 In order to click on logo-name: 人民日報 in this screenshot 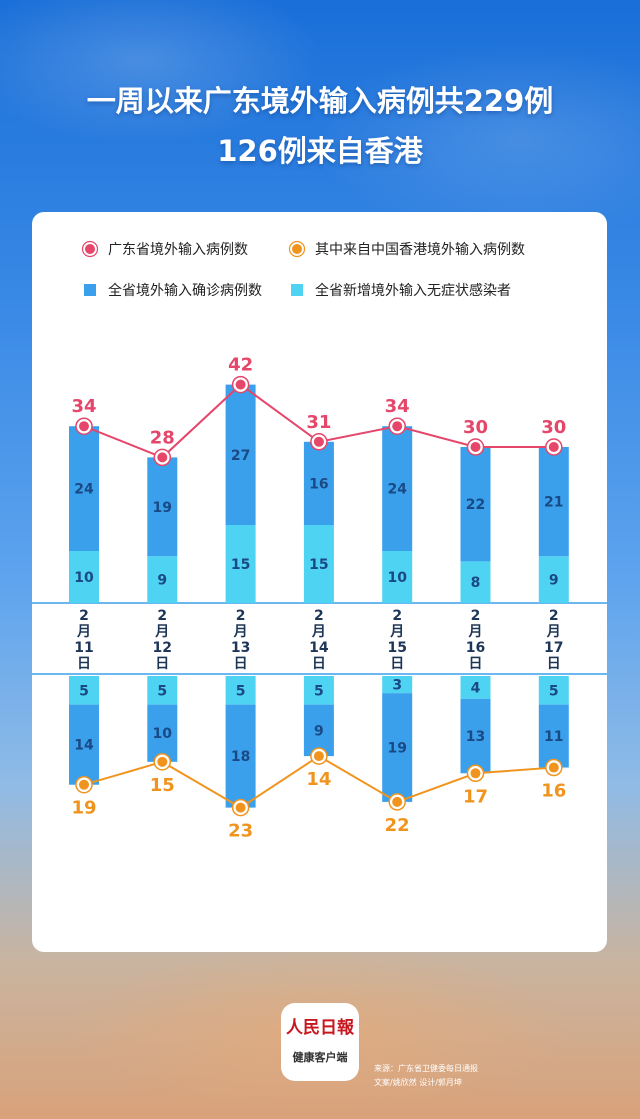, I will do `click(320, 1028)`.